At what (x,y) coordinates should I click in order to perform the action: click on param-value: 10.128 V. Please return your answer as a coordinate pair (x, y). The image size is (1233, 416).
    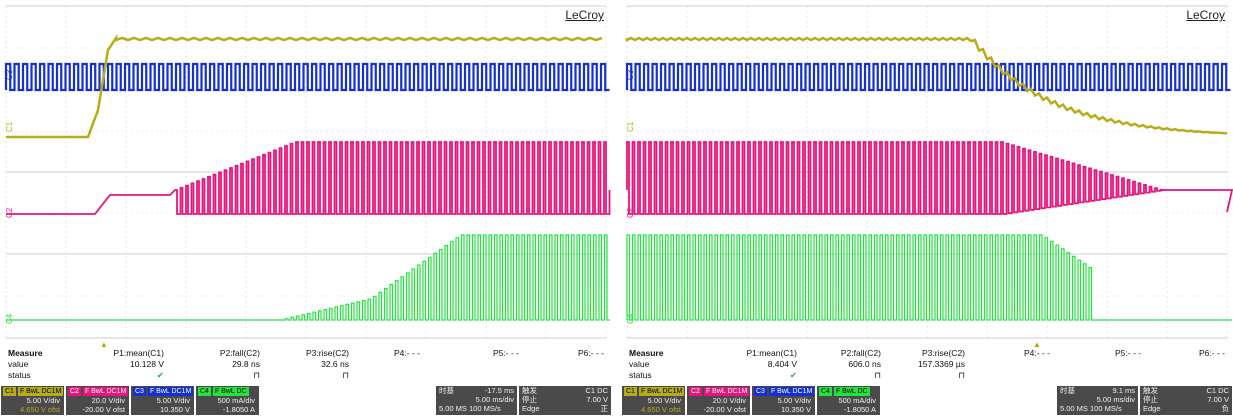
    Looking at the image, I should click on (146, 364).